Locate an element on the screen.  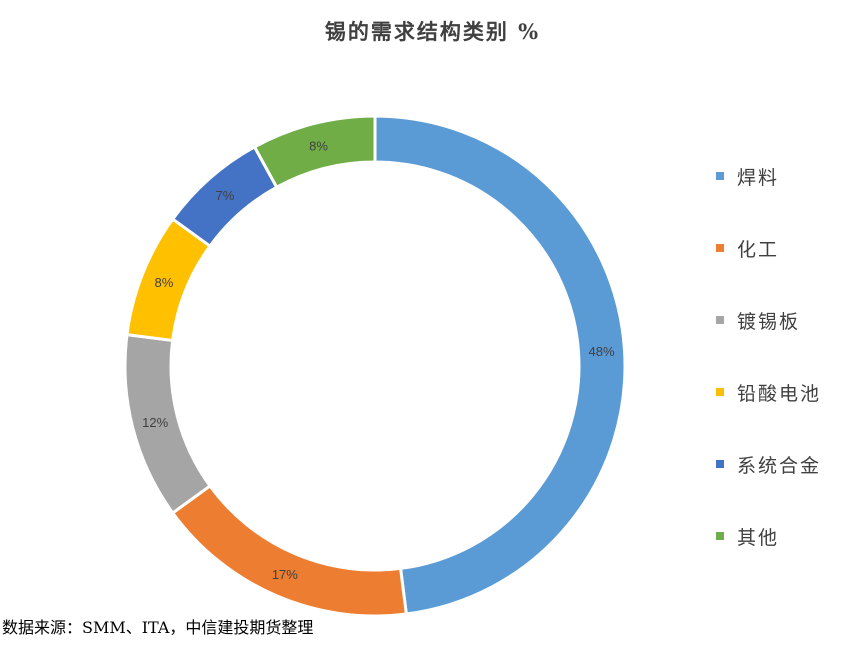
slice-label-3: 12% is located at coordinates (155, 422).